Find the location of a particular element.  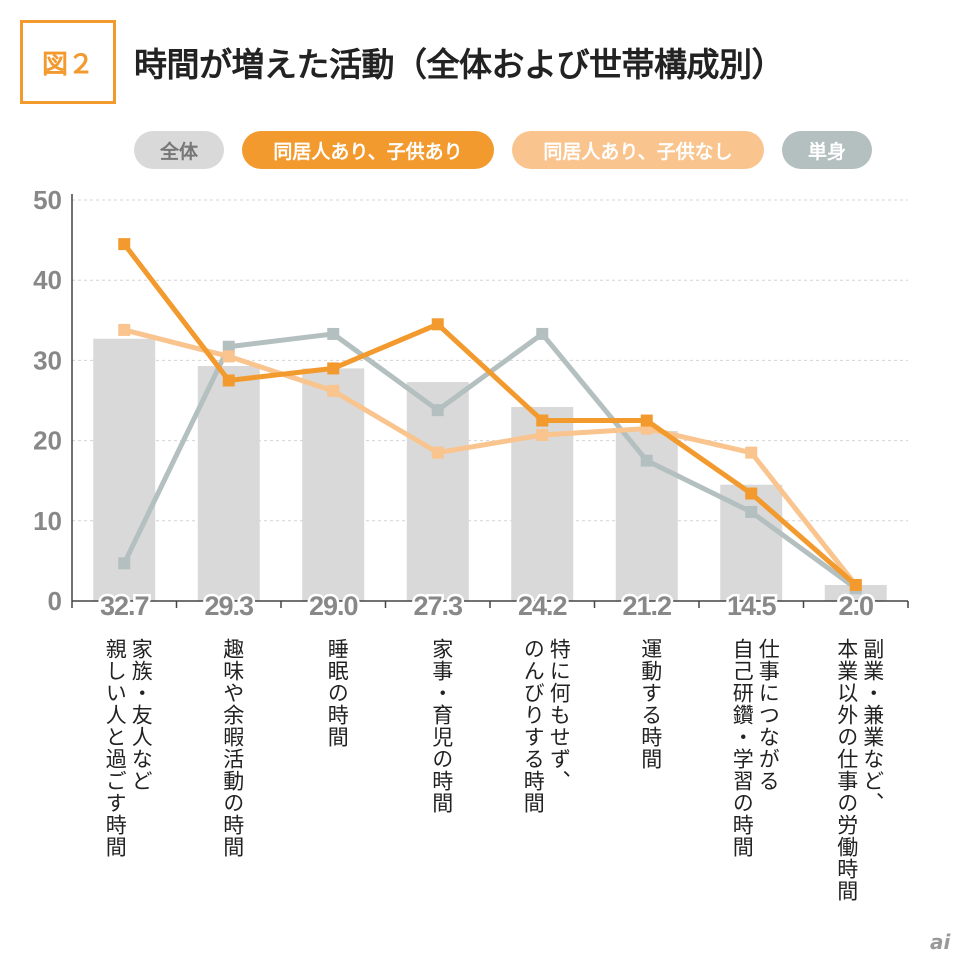

bar-value-label: 14.5 is located at coordinates (752, 606).